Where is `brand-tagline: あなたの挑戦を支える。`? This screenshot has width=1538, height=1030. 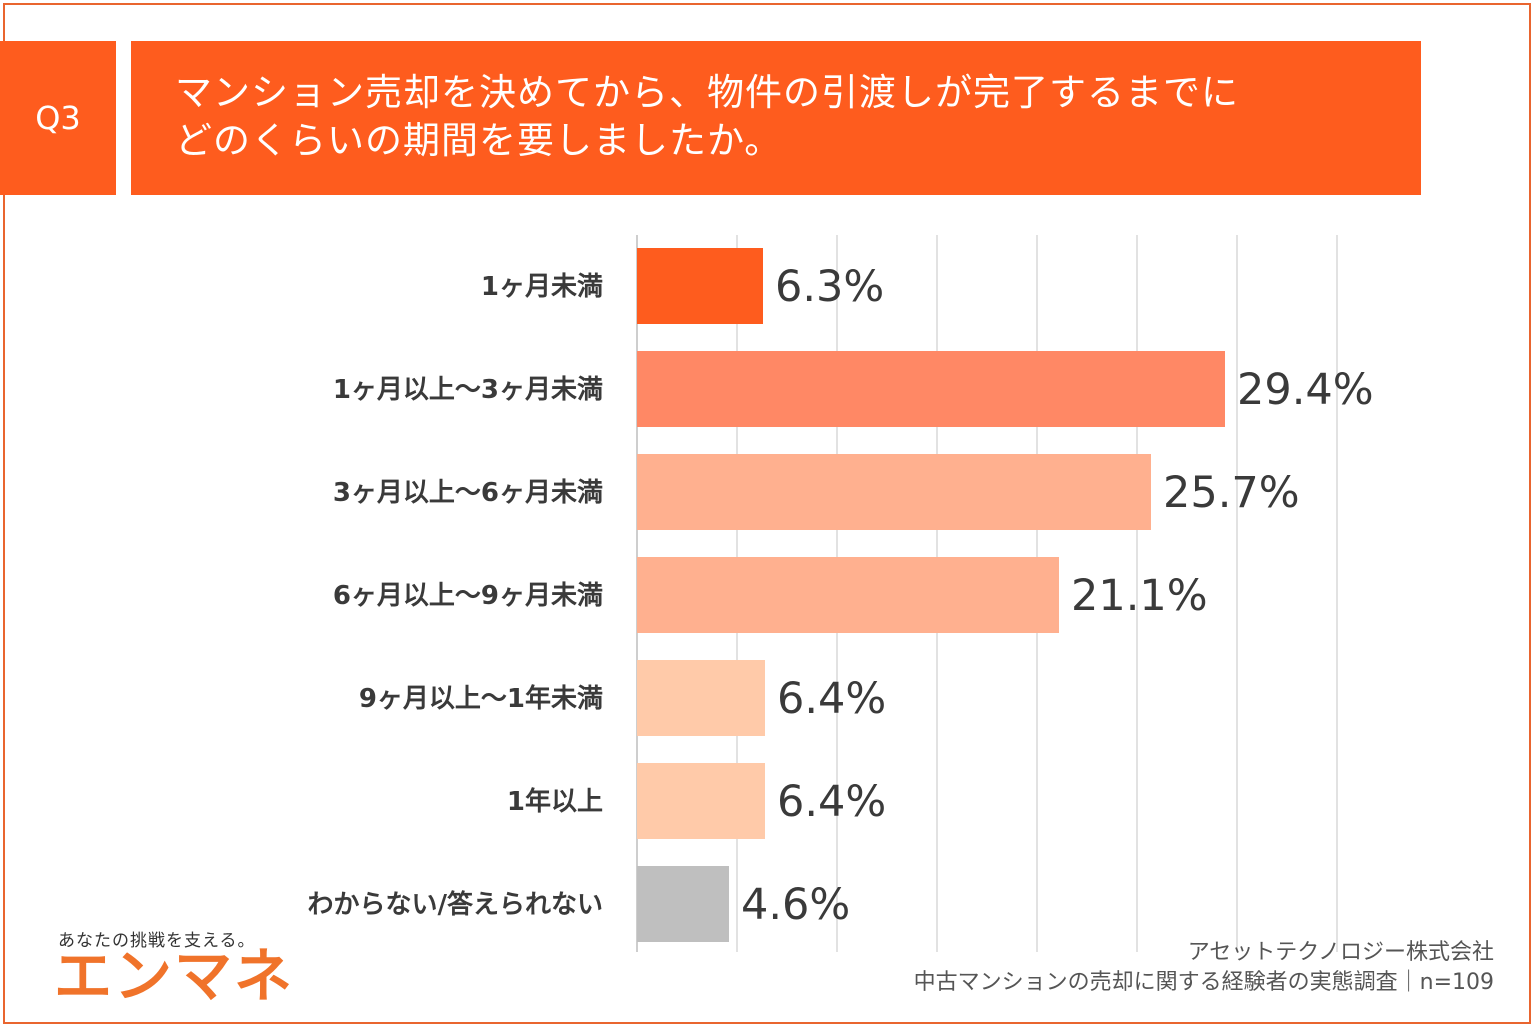
brand-tagline: あなたの挑戦を支える。 is located at coordinates (157, 941).